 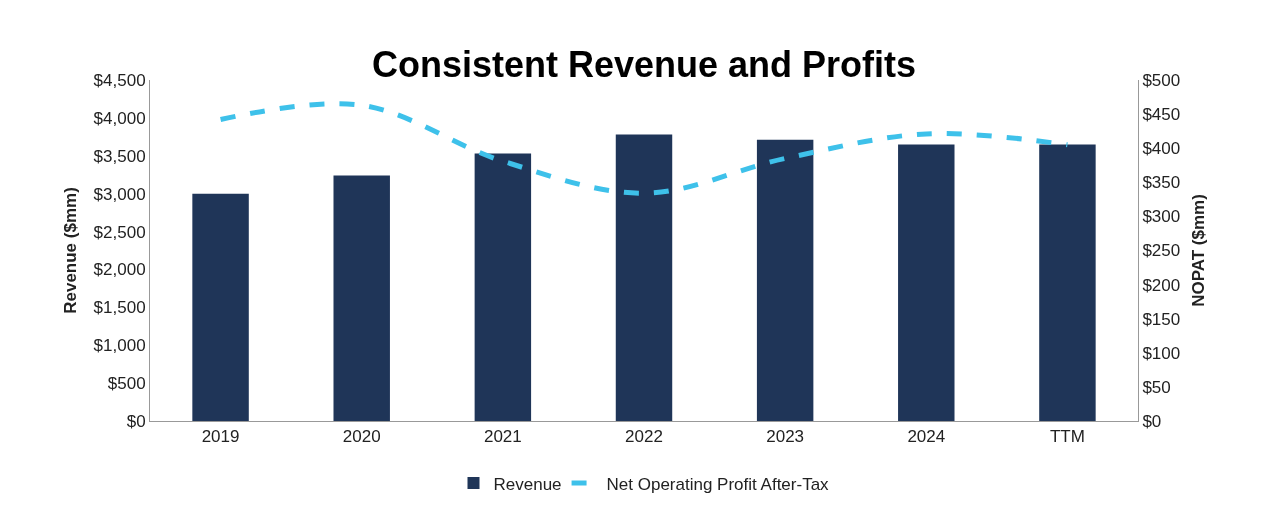 What do you see at coordinates (502, 437) in the screenshot?
I see `x-tick-label: 2021` at bounding box center [502, 437].